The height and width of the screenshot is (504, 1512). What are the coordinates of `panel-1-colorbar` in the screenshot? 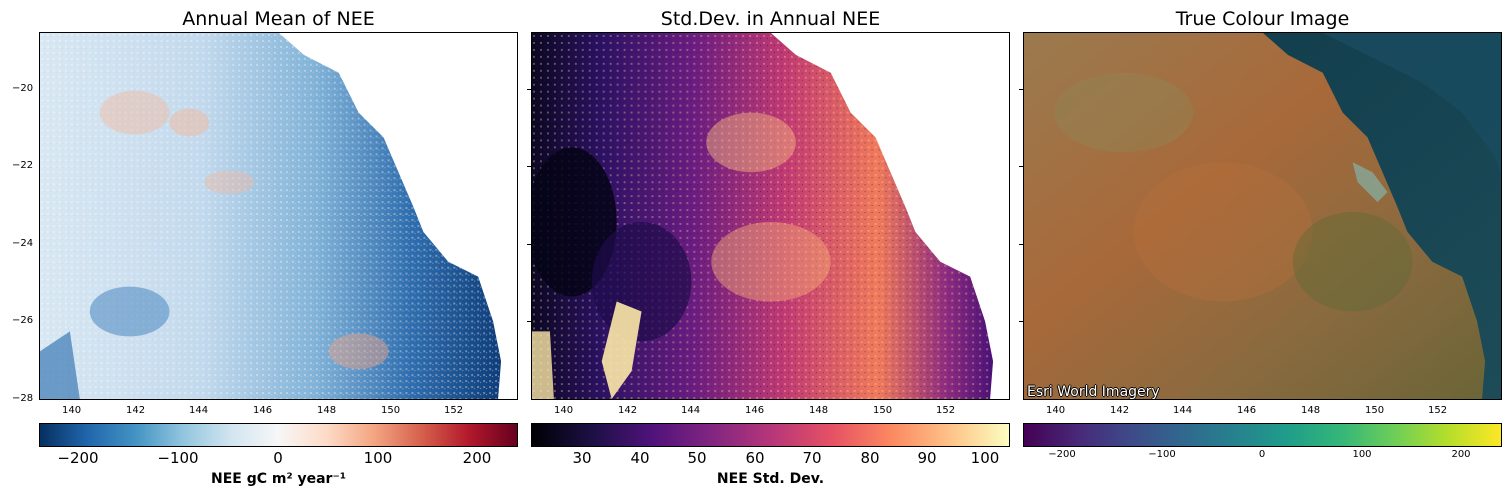 It's located at (278, 435).